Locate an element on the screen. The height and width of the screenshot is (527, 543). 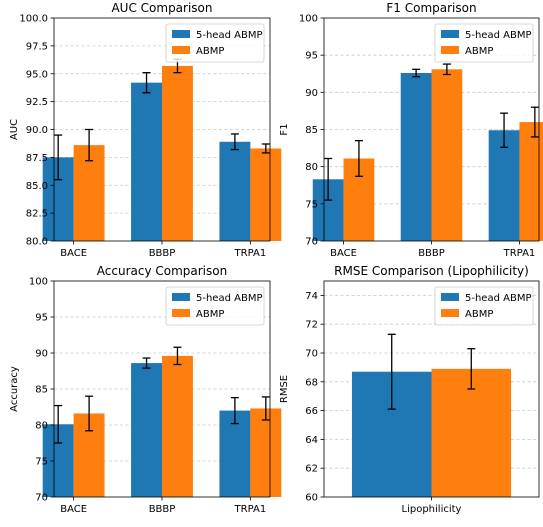
chart-title: AUC Comparison is located at coordinates (161, 8).